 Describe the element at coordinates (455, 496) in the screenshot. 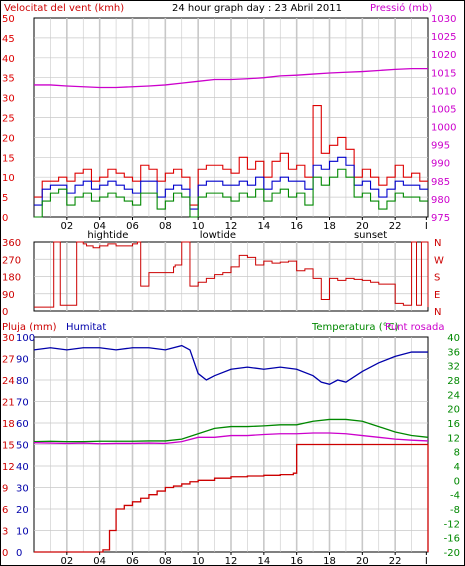

I see `temperature-y-tick-label: -4` at that location.